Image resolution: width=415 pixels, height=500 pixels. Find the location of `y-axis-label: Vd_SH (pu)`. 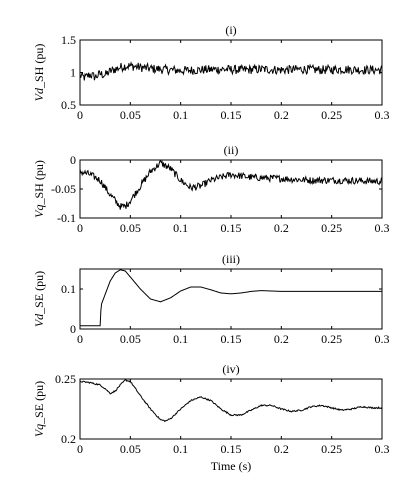

y-axis-label: Vd_SH (pu) is located at coordinates (39, 73).